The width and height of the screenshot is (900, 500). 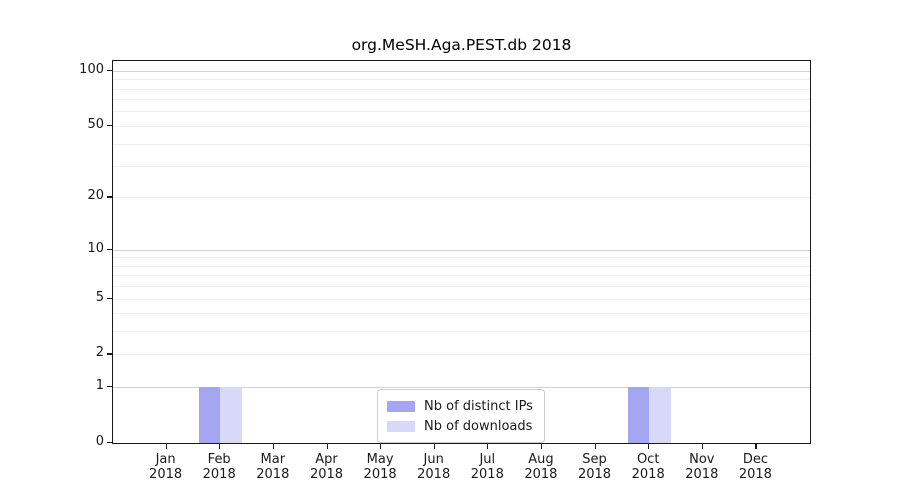 I want to click on chart-title: org.MeSH.Aga.PEST.db 2018, so click(x=461, y=45).